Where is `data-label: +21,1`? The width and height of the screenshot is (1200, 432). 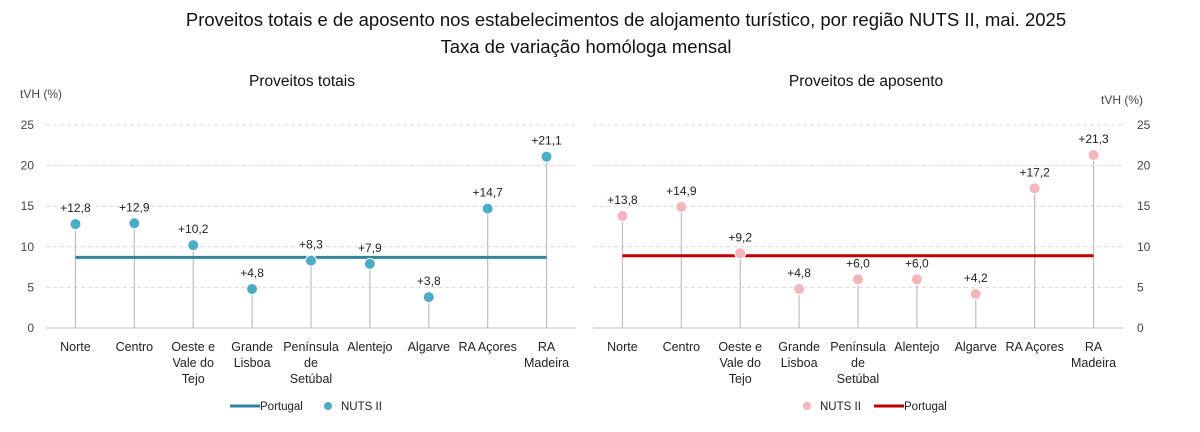 data-label: +21,1 is located at coordinates (546, 141).